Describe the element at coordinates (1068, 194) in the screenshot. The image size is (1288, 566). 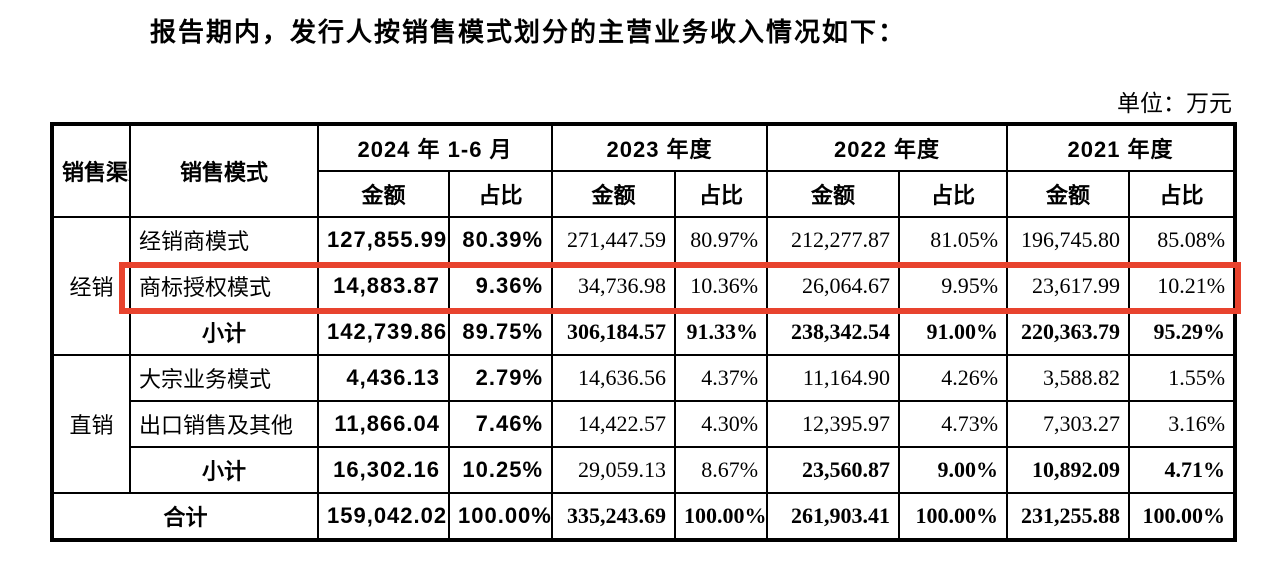
I see `header-amount-2021: 金额` at that location.